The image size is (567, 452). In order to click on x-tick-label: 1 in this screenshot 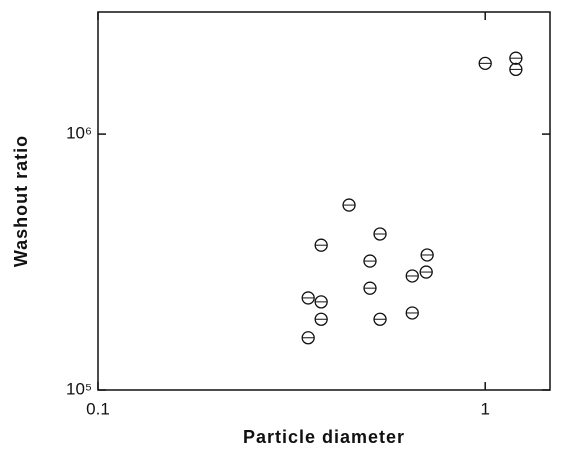, I will do `click(484, 408)`.